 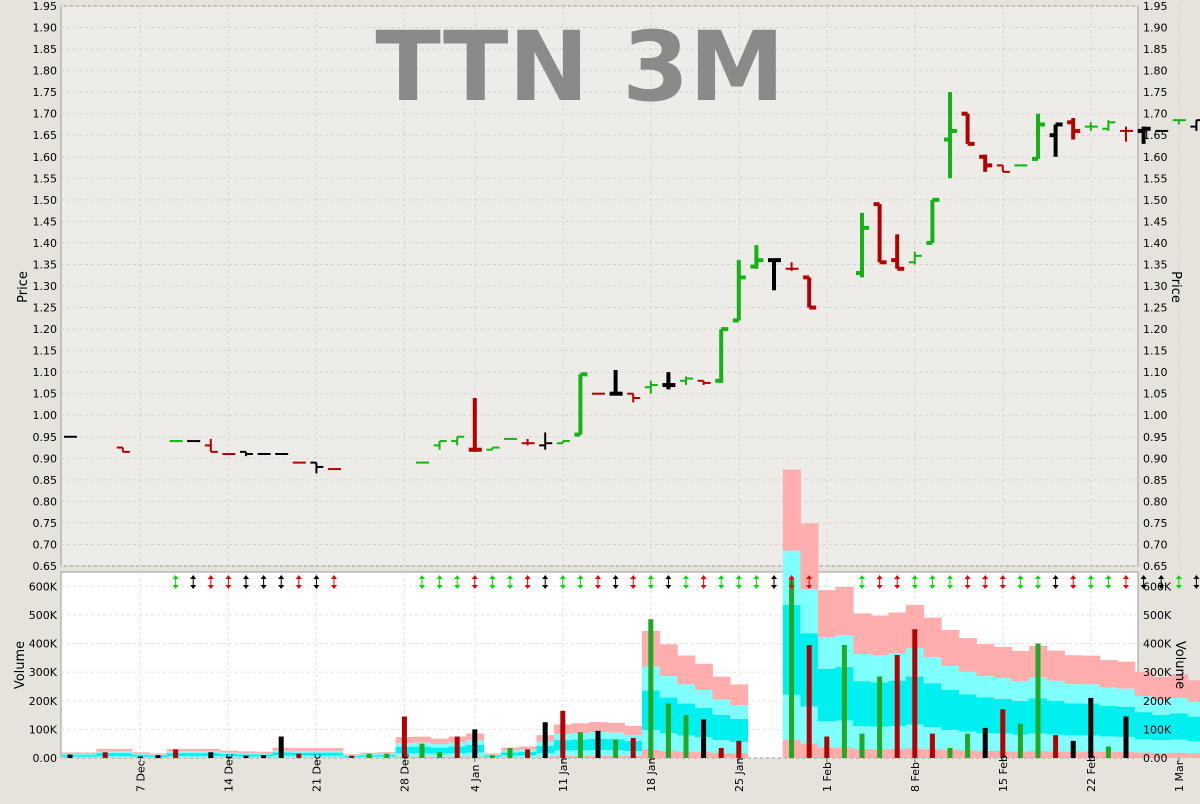 I want to click on price-tick-label: 1.10, so click(x=45, y=372).